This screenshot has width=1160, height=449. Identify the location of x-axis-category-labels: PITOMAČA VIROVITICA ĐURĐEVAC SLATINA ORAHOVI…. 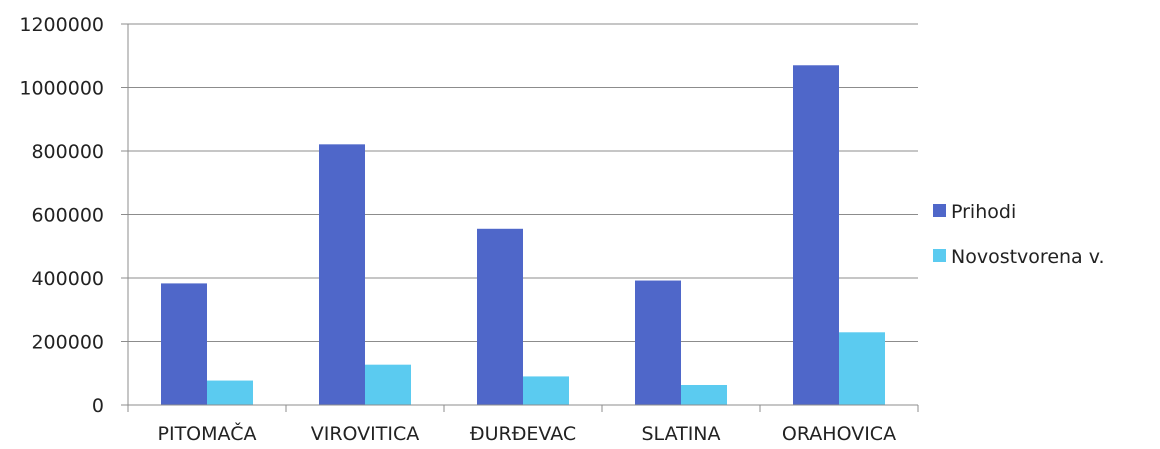
(527, 433).